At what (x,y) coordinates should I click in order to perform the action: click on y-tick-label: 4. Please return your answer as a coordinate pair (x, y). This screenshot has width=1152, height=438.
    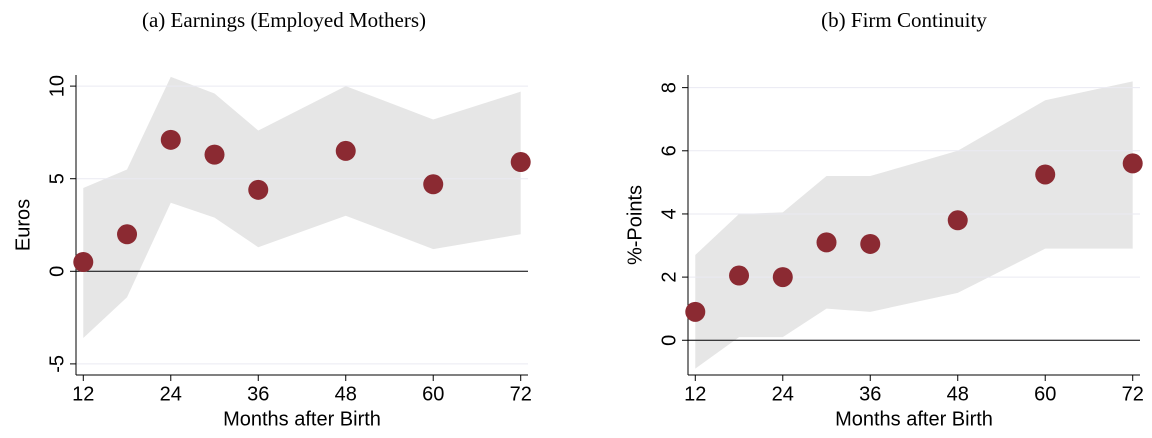
    Looking at the image, I should click on (669, 213).